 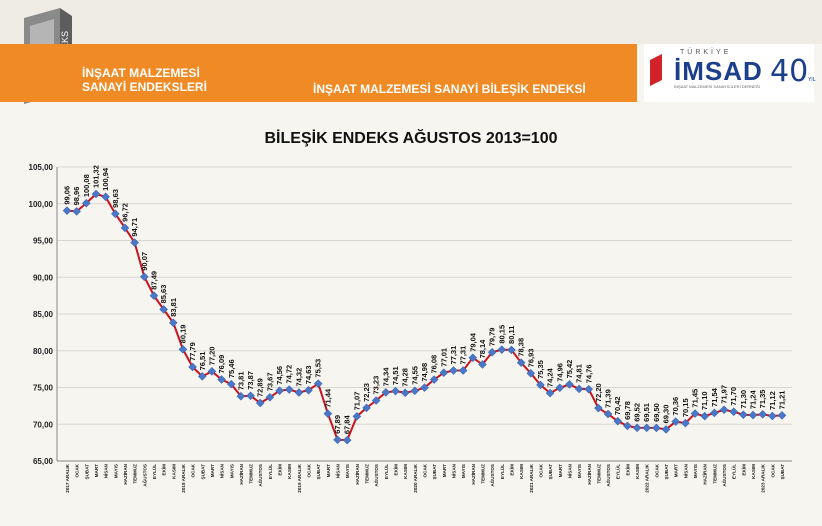 What do you see at coordinates (405, 377) in the screenshot?
I see `data-label: 74,28` at bounding box center [405, 377].